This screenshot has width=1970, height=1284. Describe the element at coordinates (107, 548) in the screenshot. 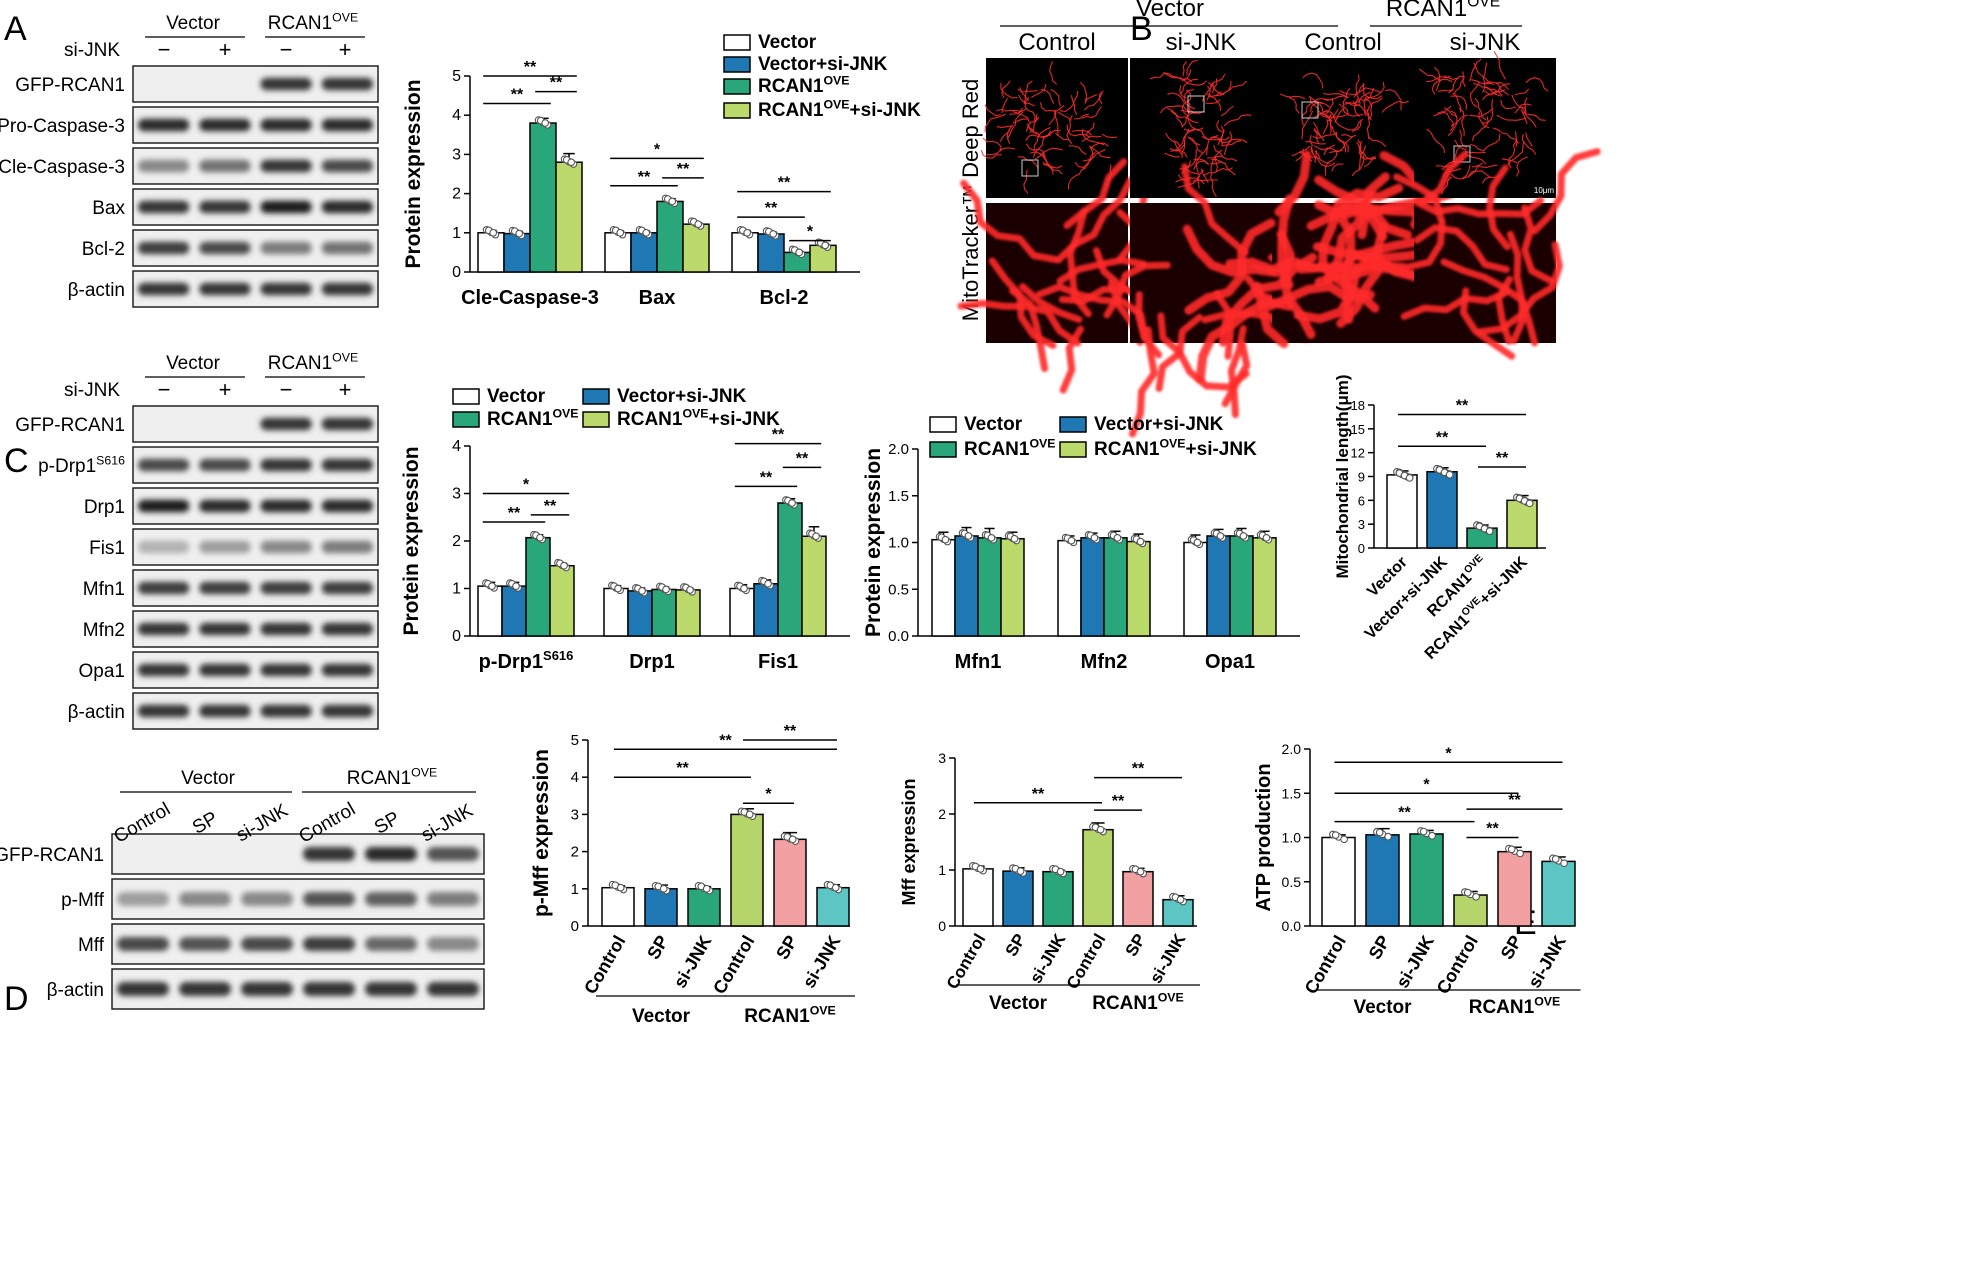

I see `blot-row-label: Fis1` at that location.